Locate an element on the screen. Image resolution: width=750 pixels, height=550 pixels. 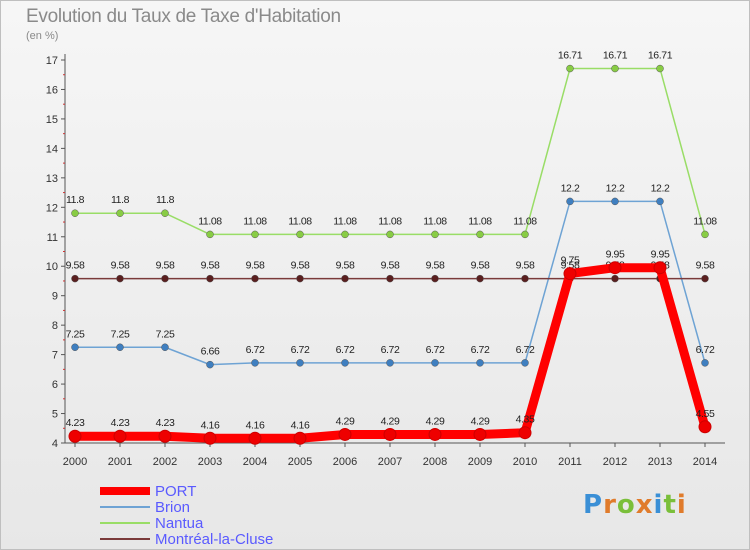
legend-label-port: PORT is located at coordinates (176, 491).